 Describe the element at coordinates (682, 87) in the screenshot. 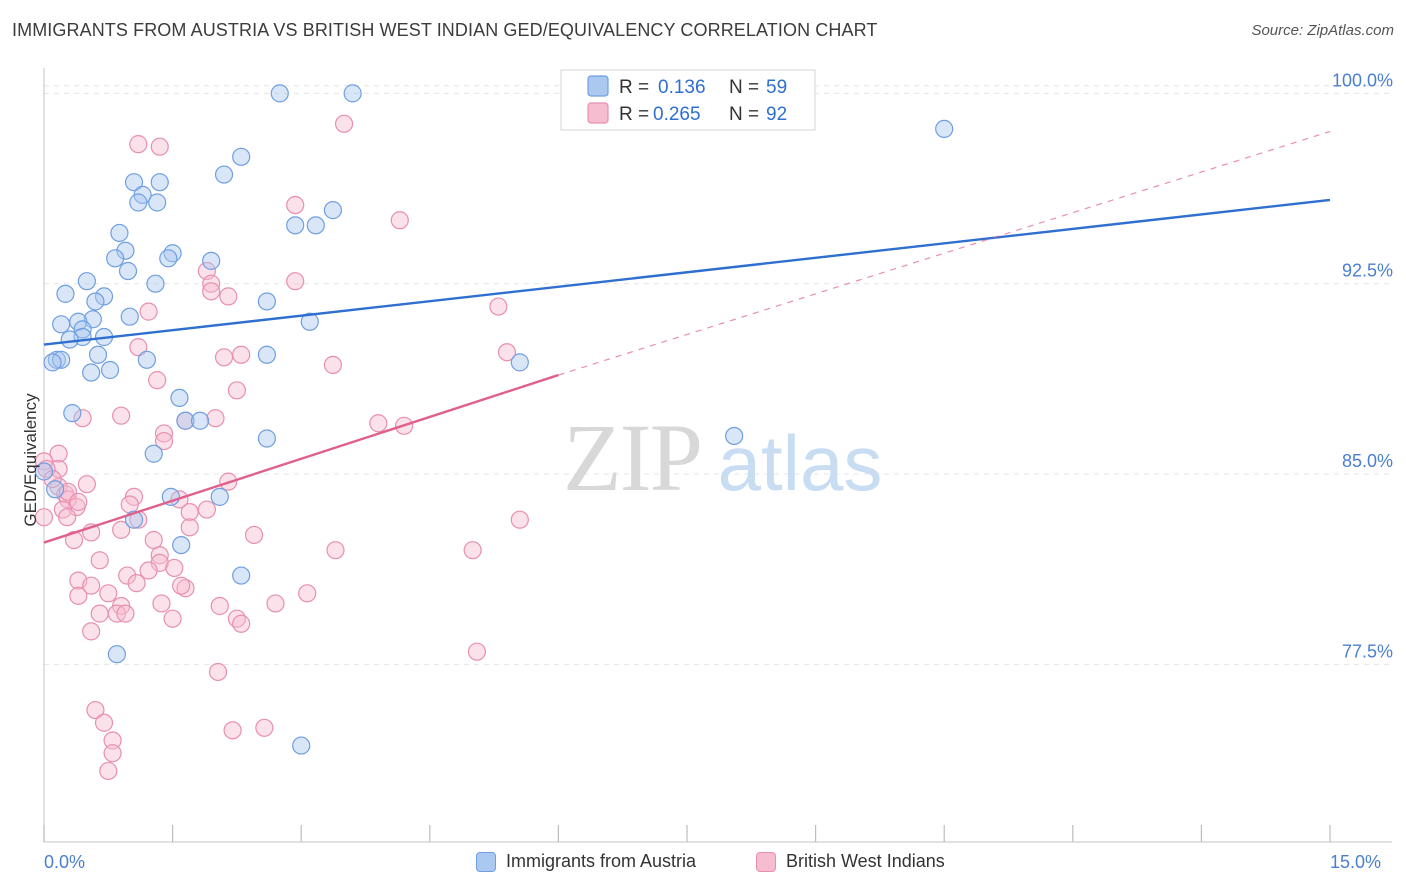

I see `legend-r-value-blue: 0.136` at that location.